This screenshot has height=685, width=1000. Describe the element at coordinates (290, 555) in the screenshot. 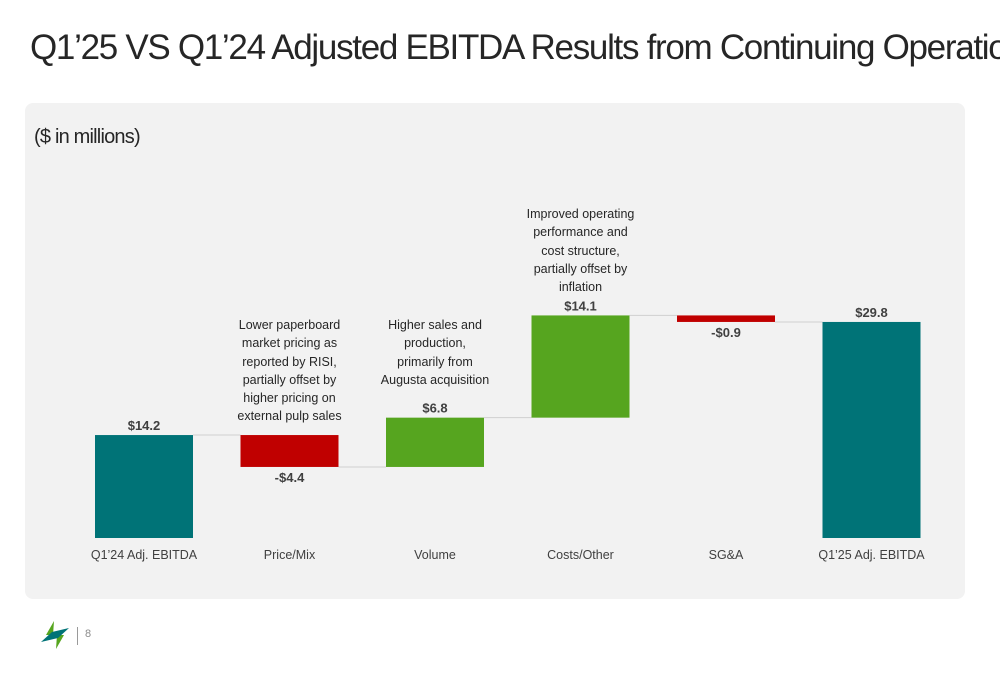

I see `category-label-price-mix: Price/Mix` at that location.